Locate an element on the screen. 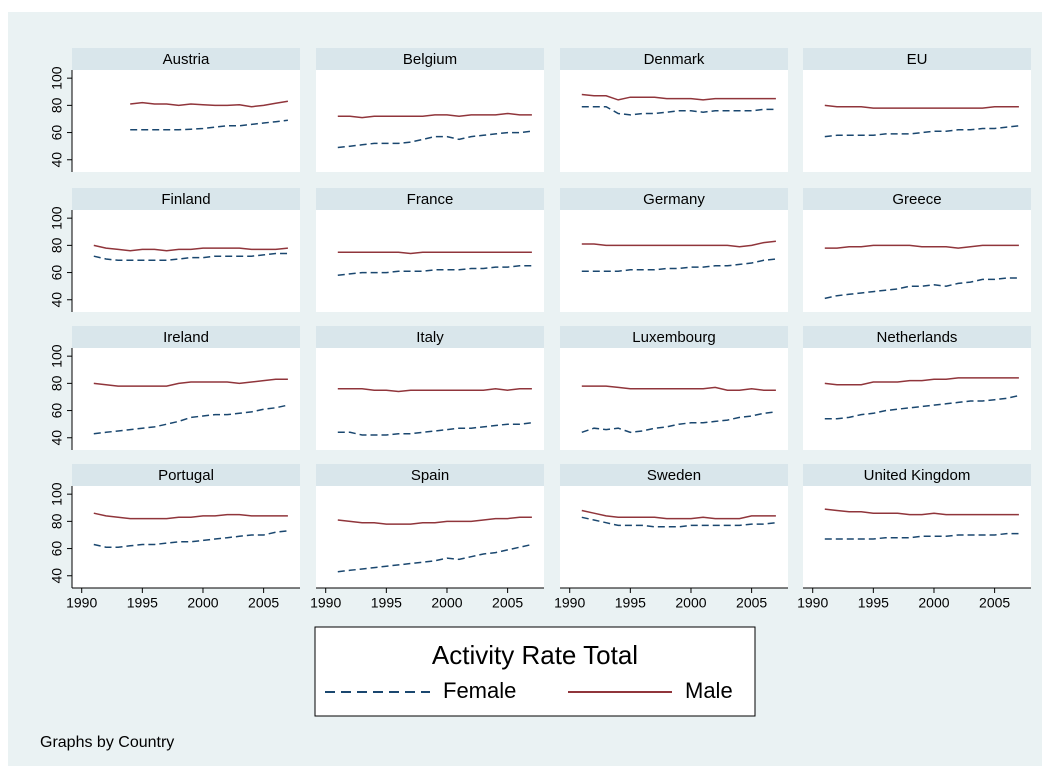 The height and width of the screenshot is (776, 1050). panel-title: Ireland is located at coordinates (186, 337).